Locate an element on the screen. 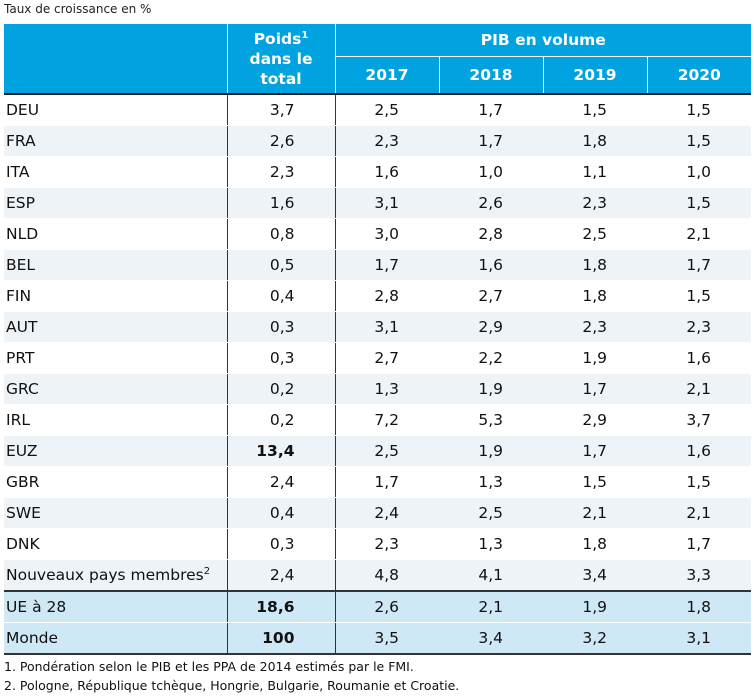  aggregate-value-2020: 1,8 is located at coordinates (699, 606).